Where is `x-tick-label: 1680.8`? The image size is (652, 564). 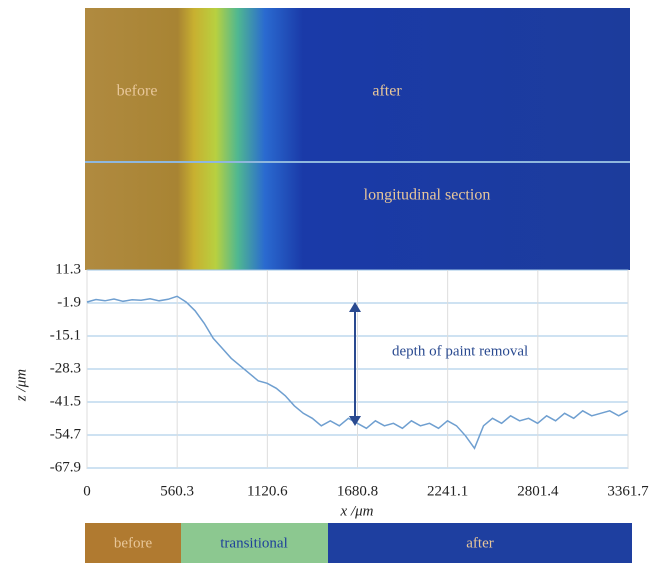 x-tick-label: 1680.8 is located at coordinates (357, 491).